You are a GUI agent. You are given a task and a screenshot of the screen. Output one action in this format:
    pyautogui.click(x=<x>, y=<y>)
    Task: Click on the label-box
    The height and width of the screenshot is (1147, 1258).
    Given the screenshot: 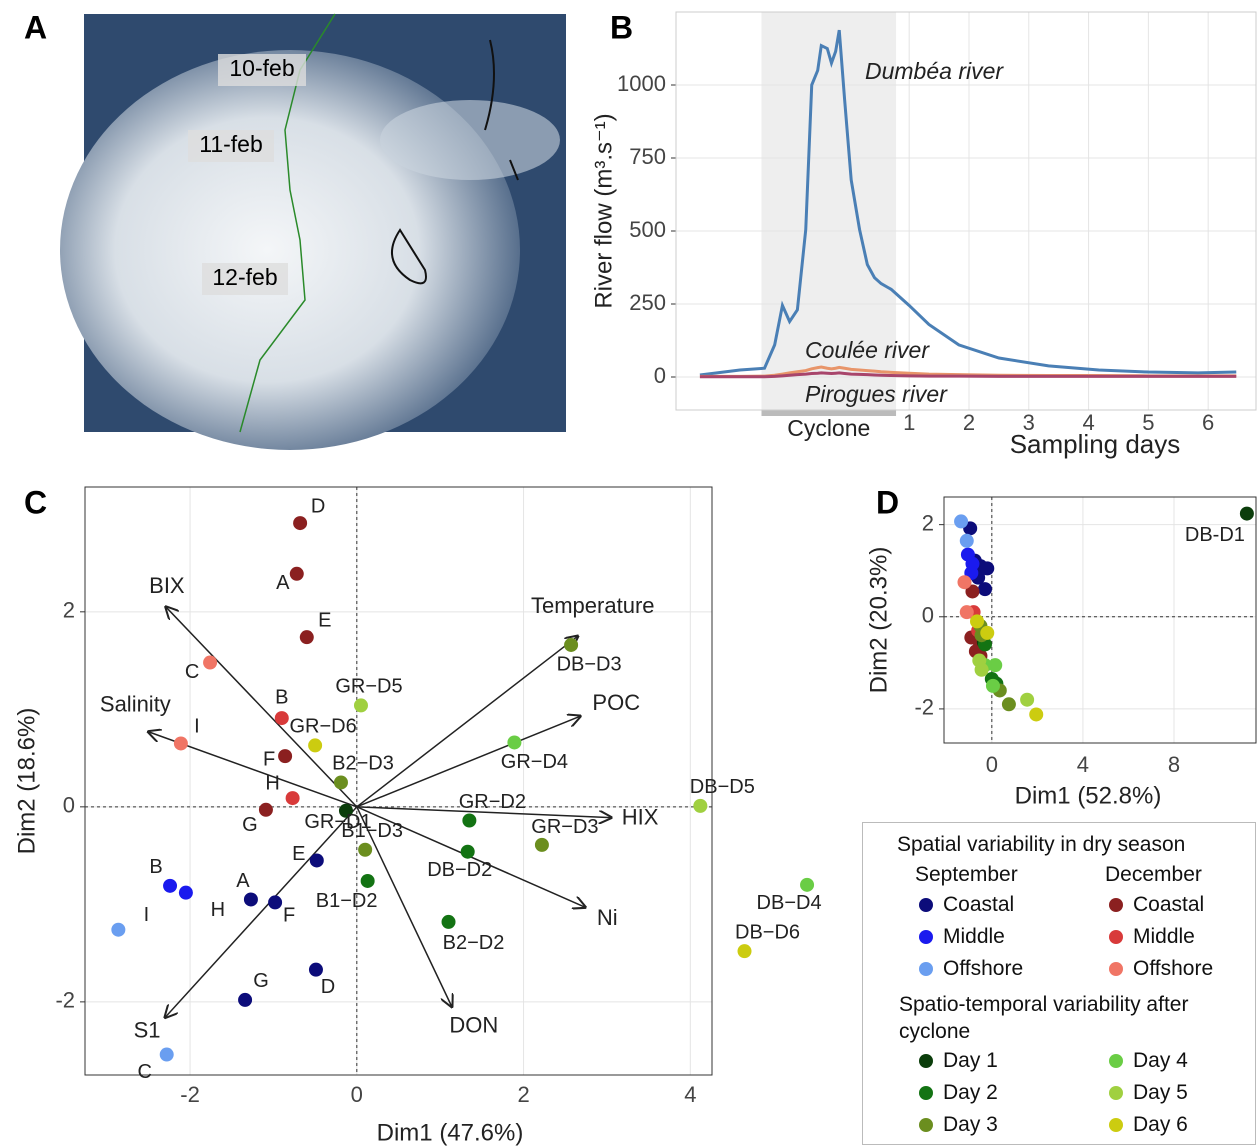 What is the action you would take?
    pyautogui.click(x=262, y=70)
    